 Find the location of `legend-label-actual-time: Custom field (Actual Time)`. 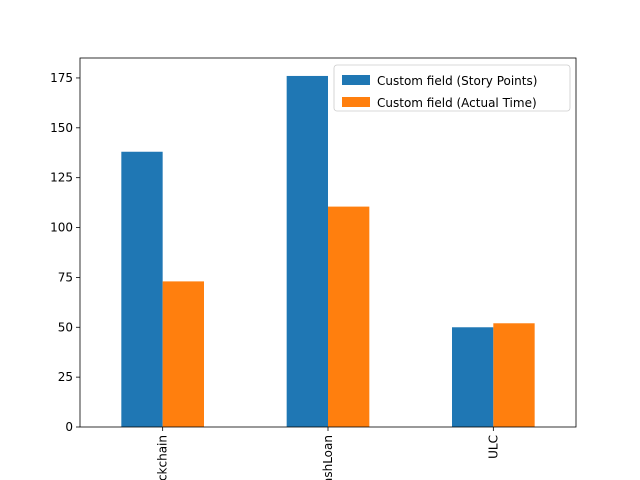

legend-label-actual-time: Custom field (Actual Time) is located at coordinates (457, 103).